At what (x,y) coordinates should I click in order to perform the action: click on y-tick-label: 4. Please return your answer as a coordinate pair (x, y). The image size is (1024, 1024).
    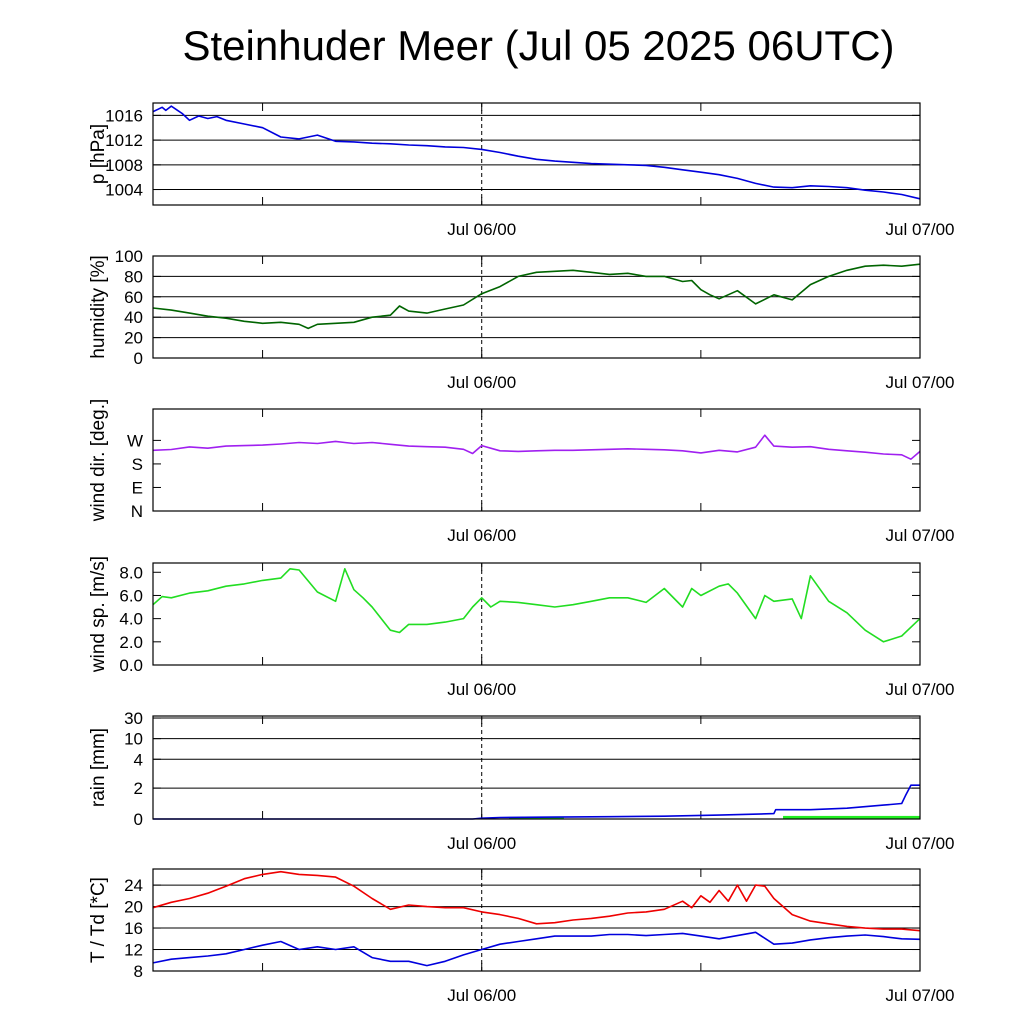
    Looking at the image, I should click on (138, 759).